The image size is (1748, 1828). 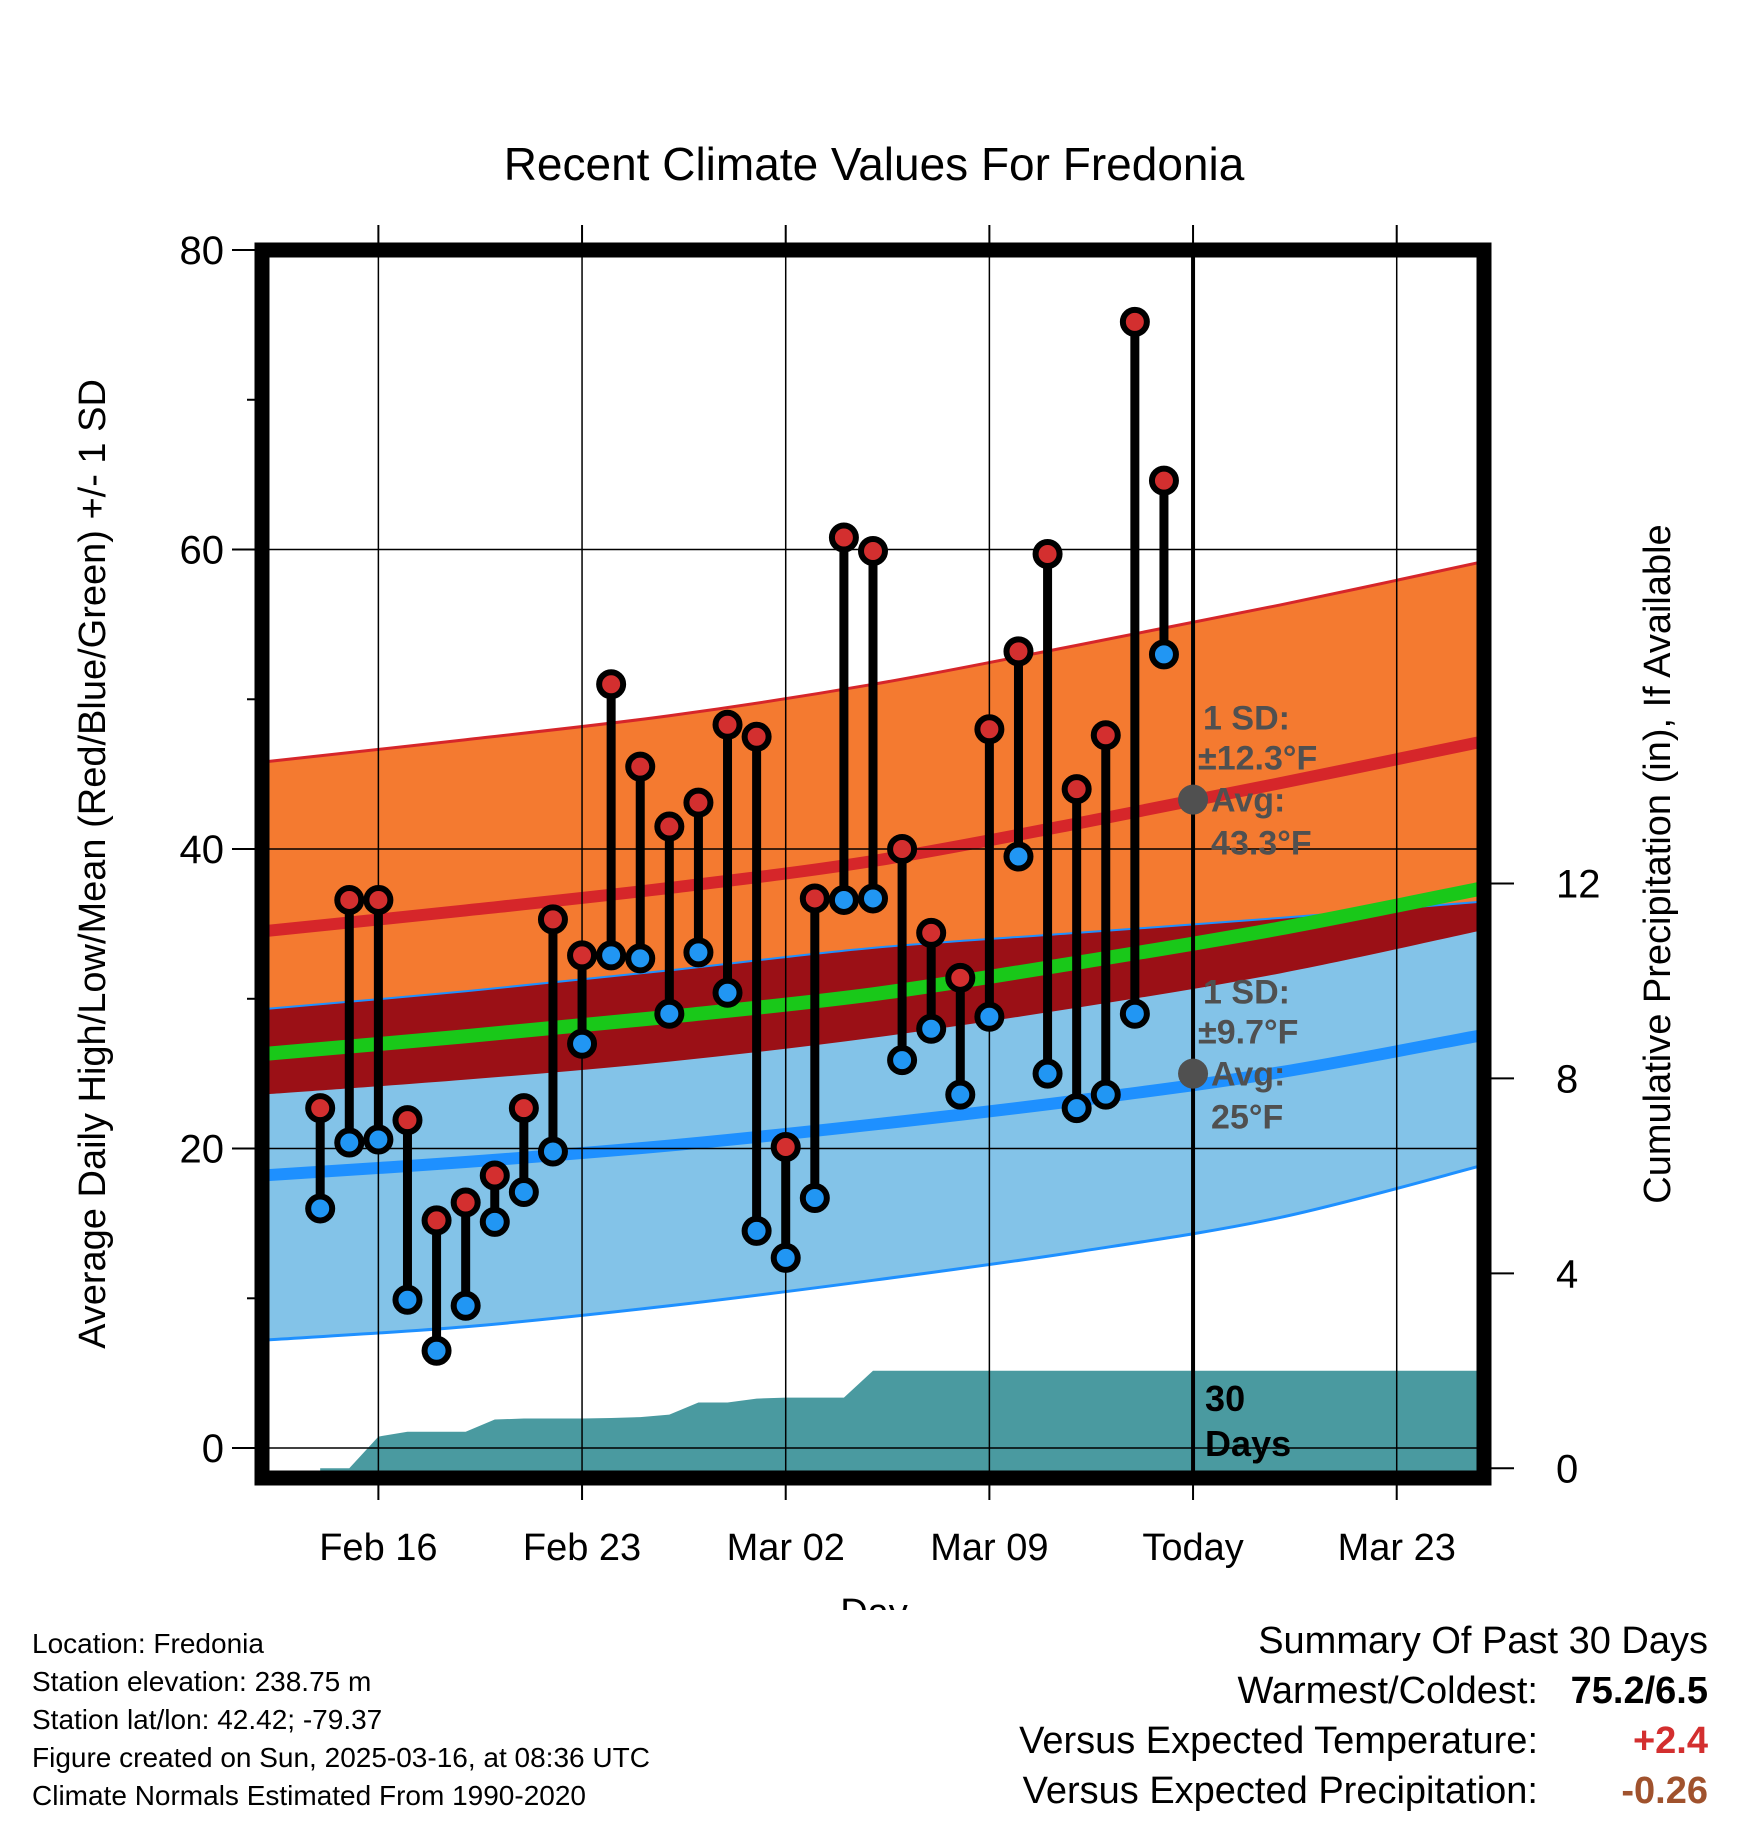 I want to click on location-line: Location: Fredonia, so click(x=148, y=1643).